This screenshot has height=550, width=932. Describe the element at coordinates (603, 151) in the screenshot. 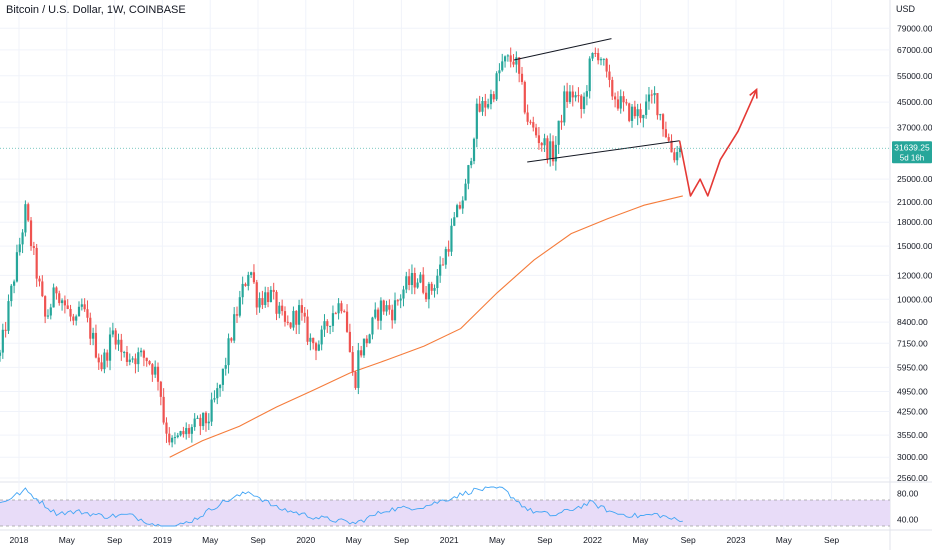

I see `channel-lower-line` at that location.